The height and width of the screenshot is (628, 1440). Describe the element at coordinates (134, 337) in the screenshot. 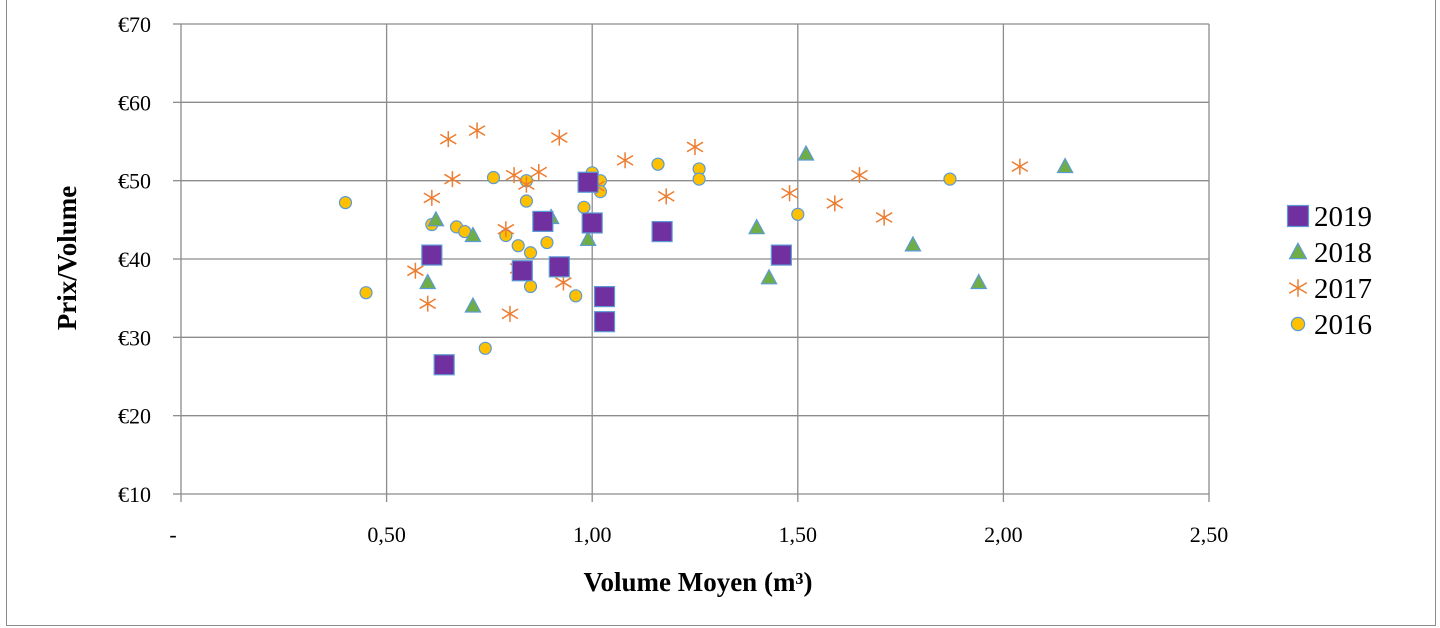

I see `y-tick-label: €30` at that location.